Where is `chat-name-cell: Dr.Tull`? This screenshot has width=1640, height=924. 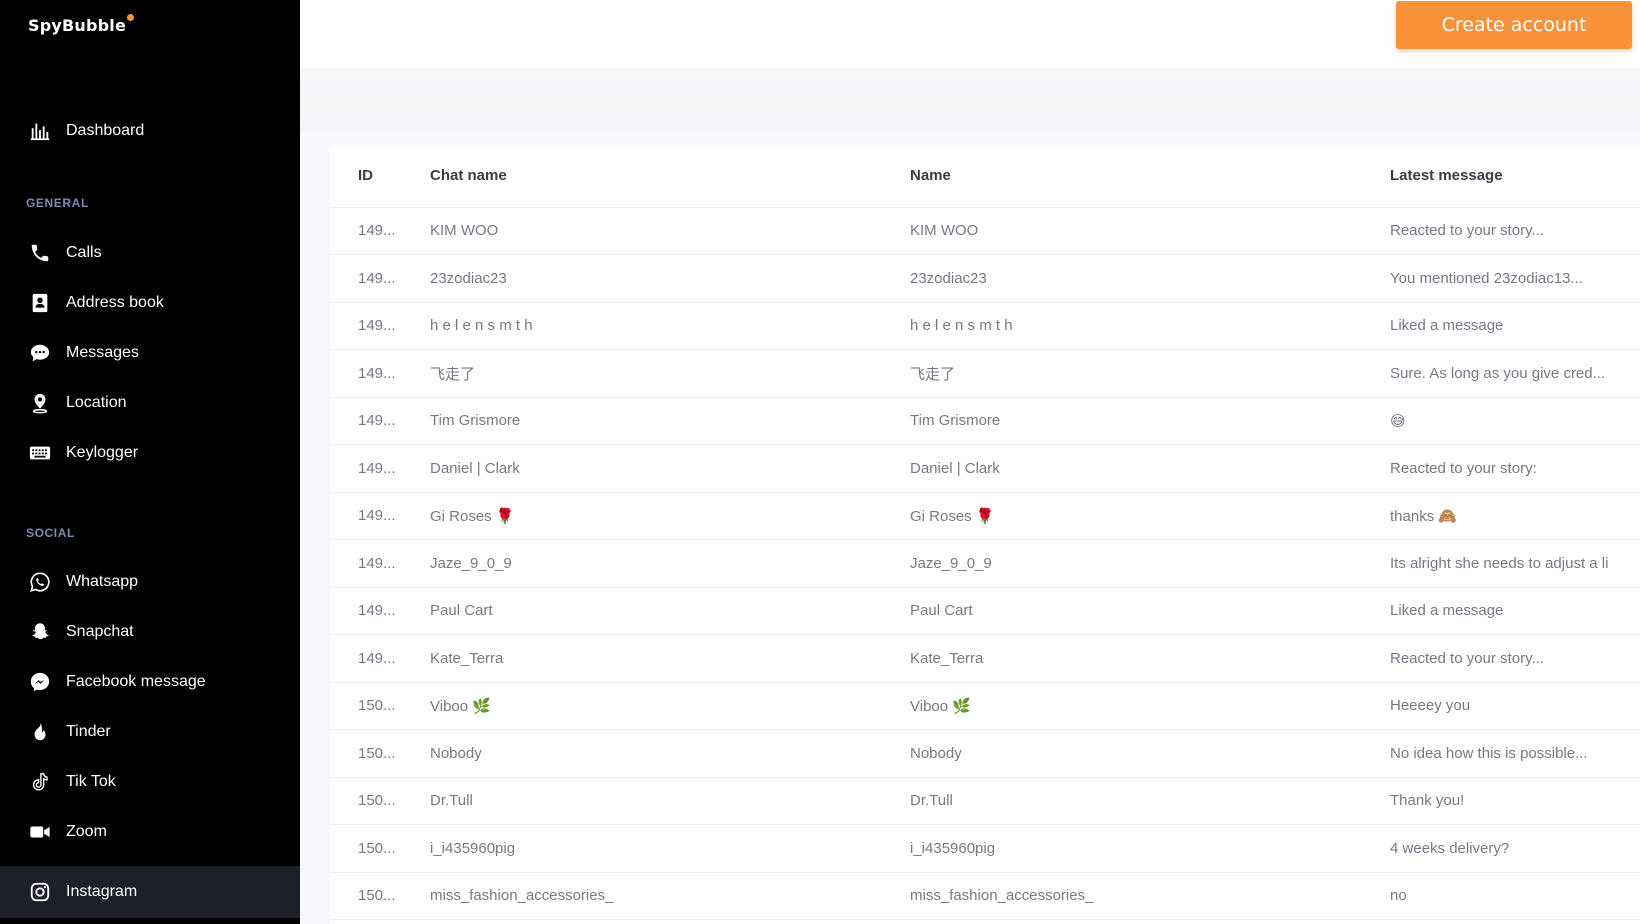
chat-name-cell: Dr.Tull is located at coordinates (670, 801).